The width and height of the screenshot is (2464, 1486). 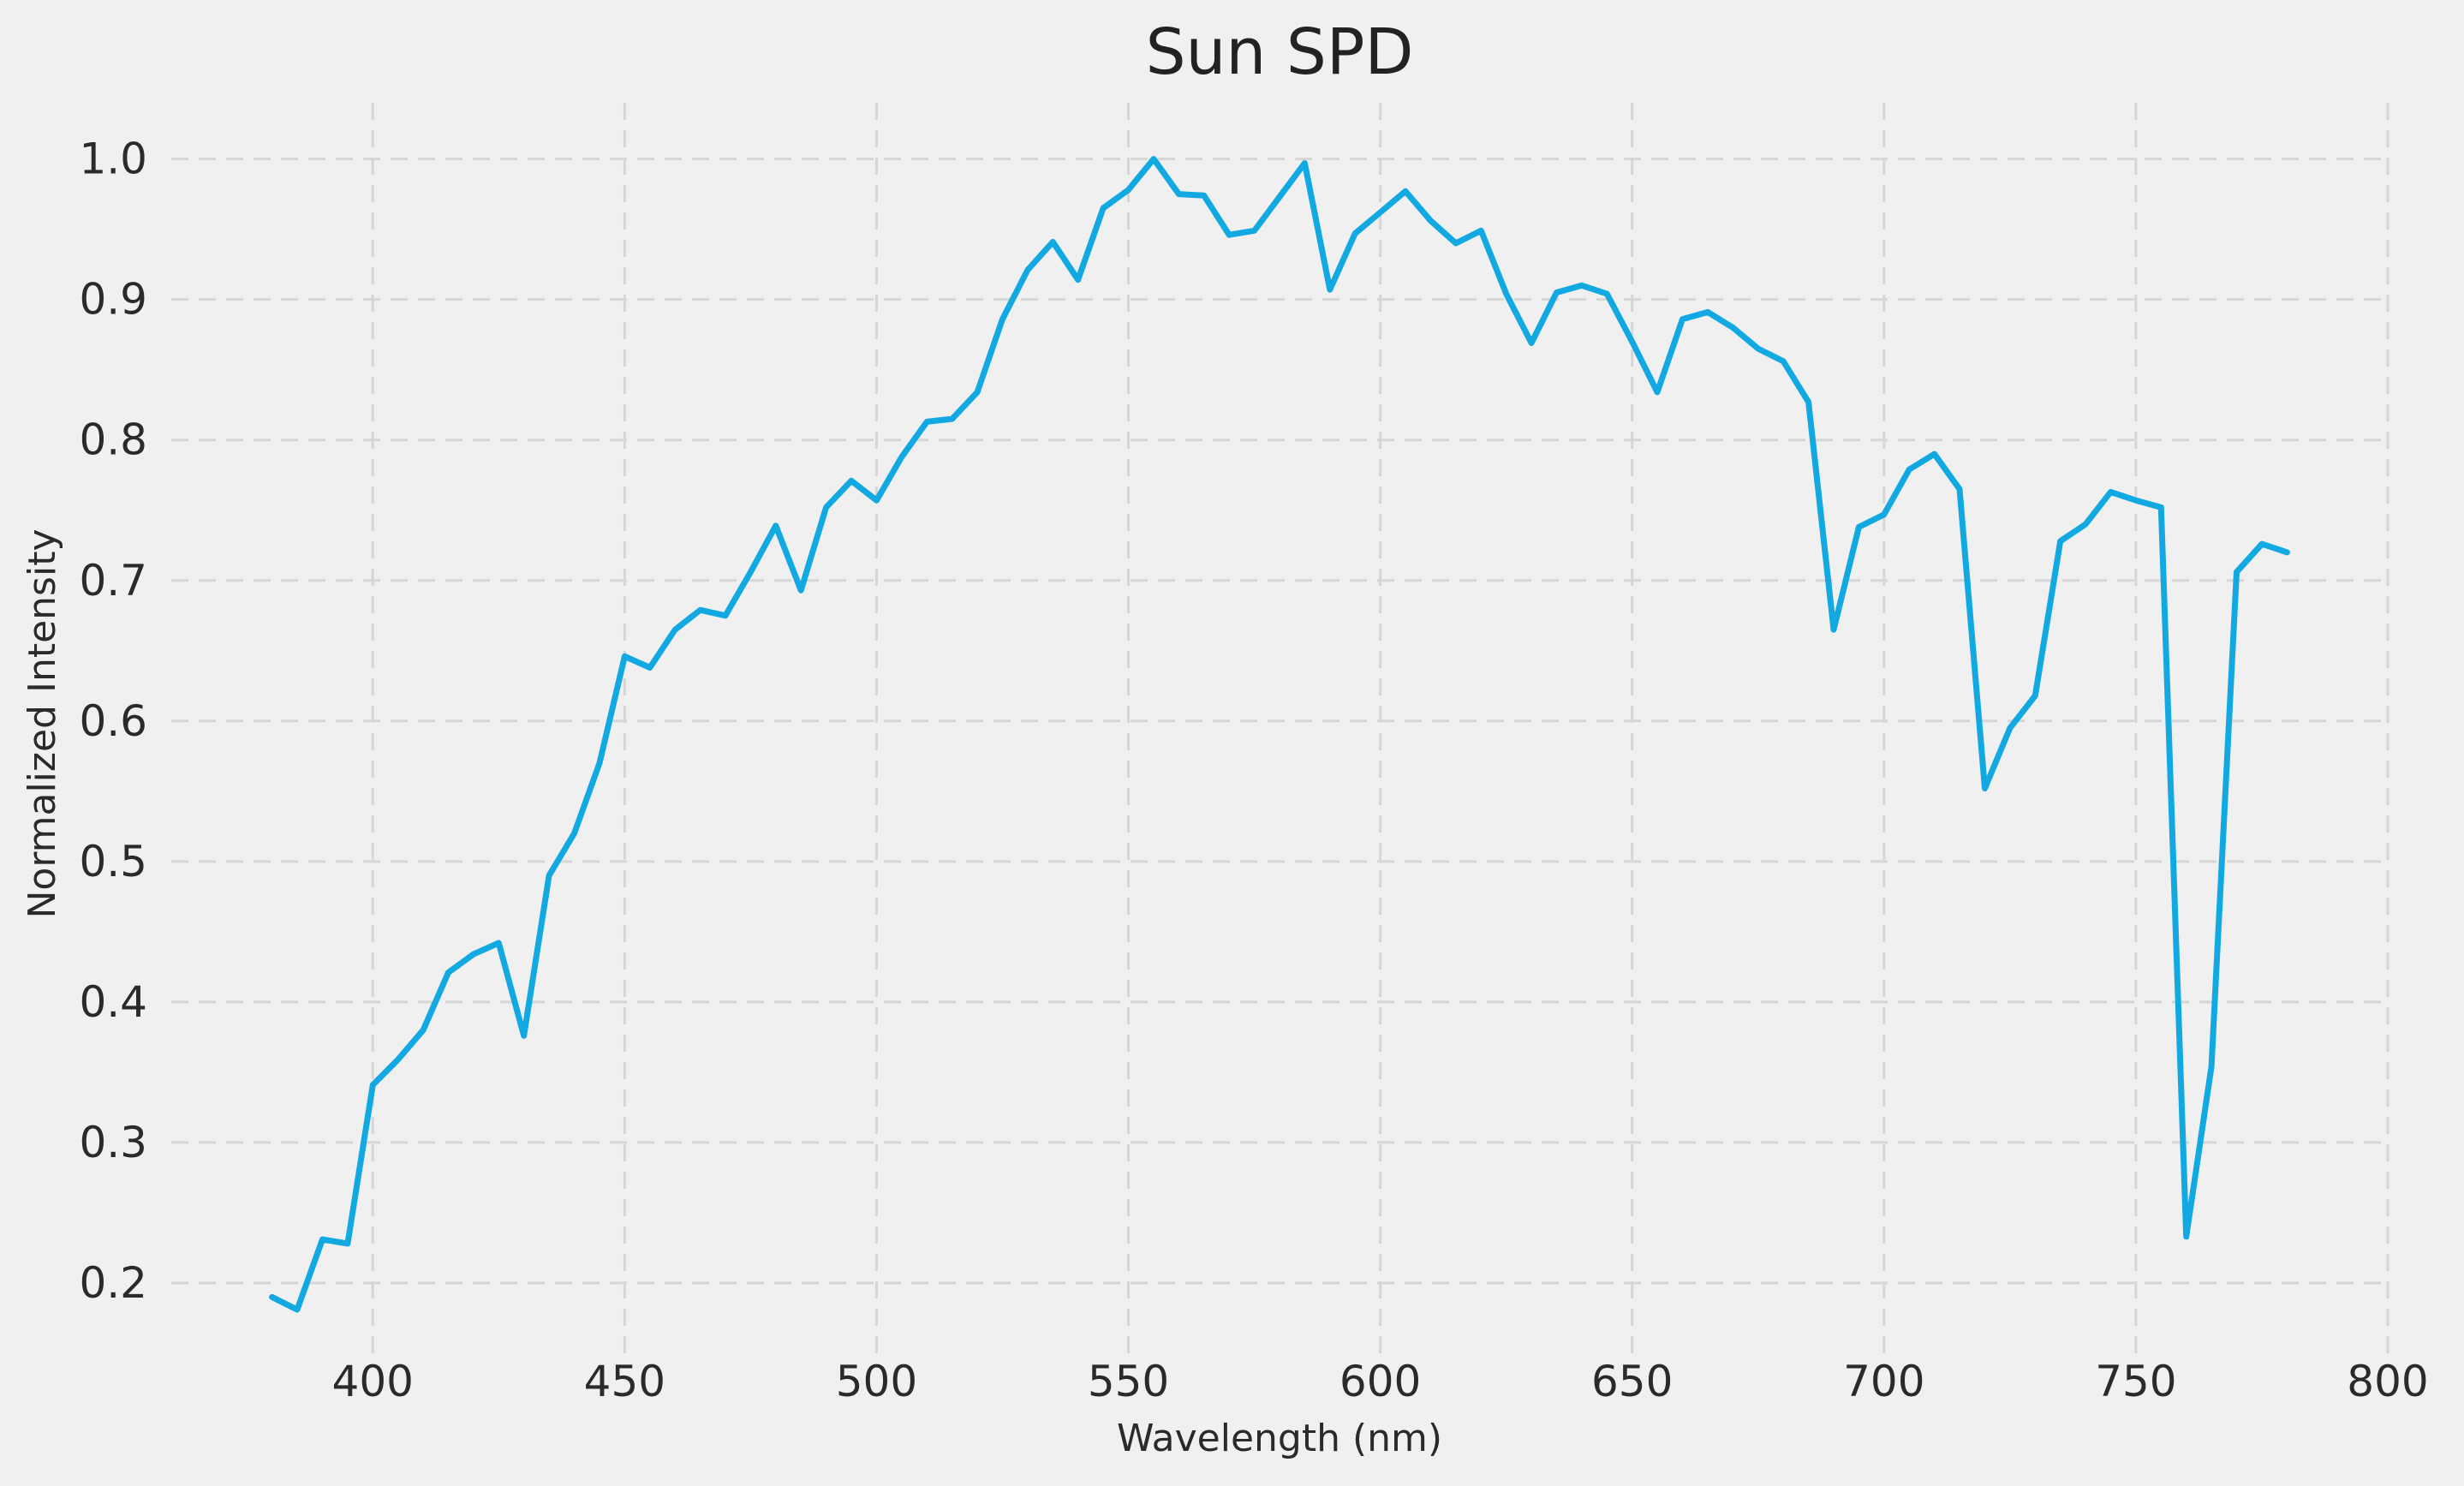 What do you see at coordinates (624, 1382) in the screenshot?
I see `x-tick-label: 450` at bounding box center [624, 1382].